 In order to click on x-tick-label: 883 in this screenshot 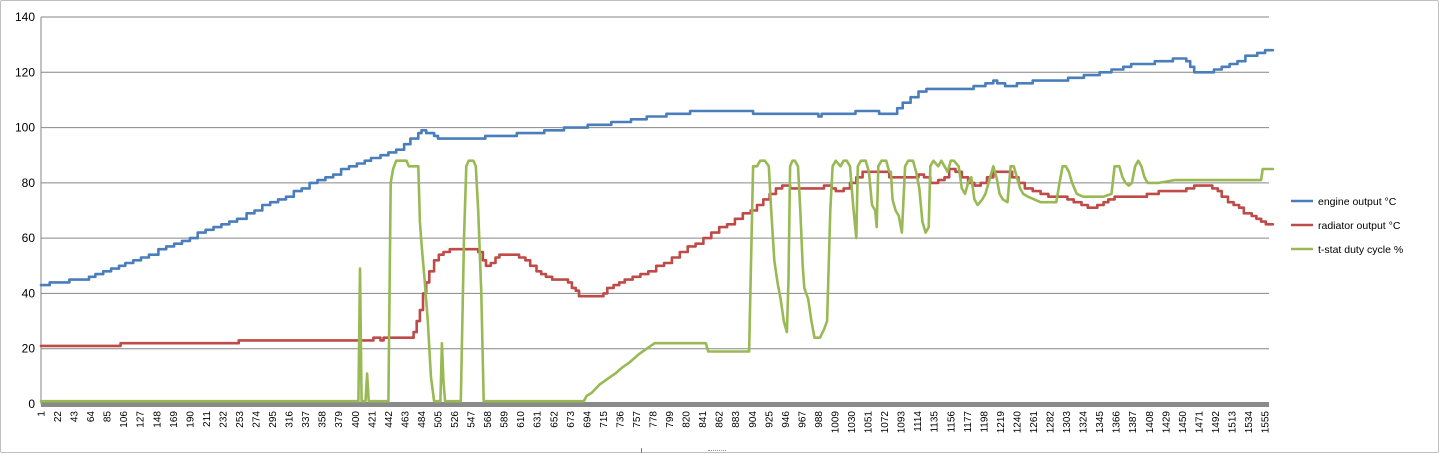, I will do `click(736, 419)`.